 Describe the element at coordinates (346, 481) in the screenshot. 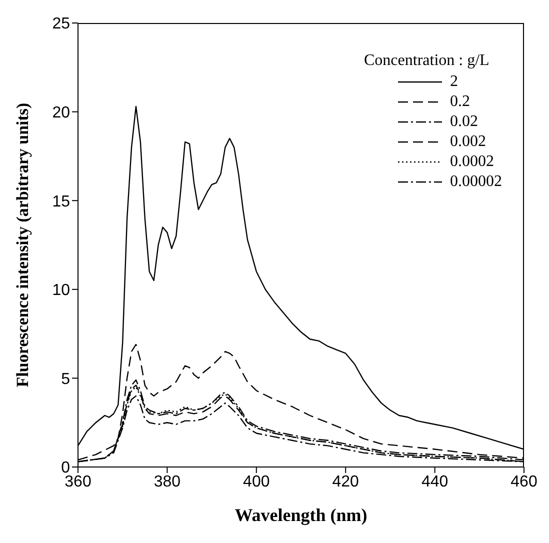

I see `x-tick-label: 420` at that location.